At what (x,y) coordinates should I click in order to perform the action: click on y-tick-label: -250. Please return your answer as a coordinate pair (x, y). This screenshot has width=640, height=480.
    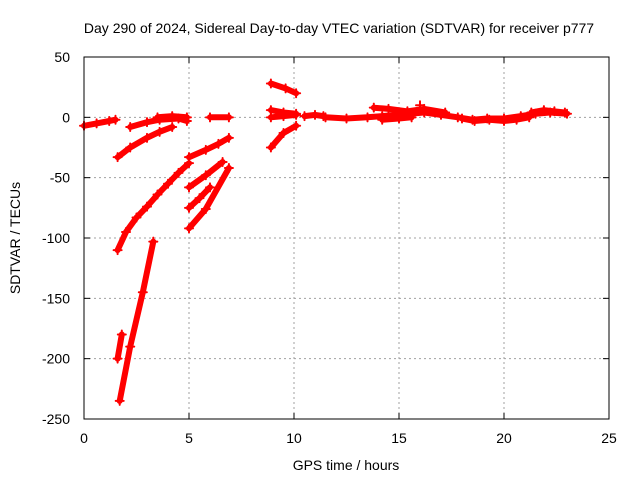
    Looking at the image, I should click on (56, 419).